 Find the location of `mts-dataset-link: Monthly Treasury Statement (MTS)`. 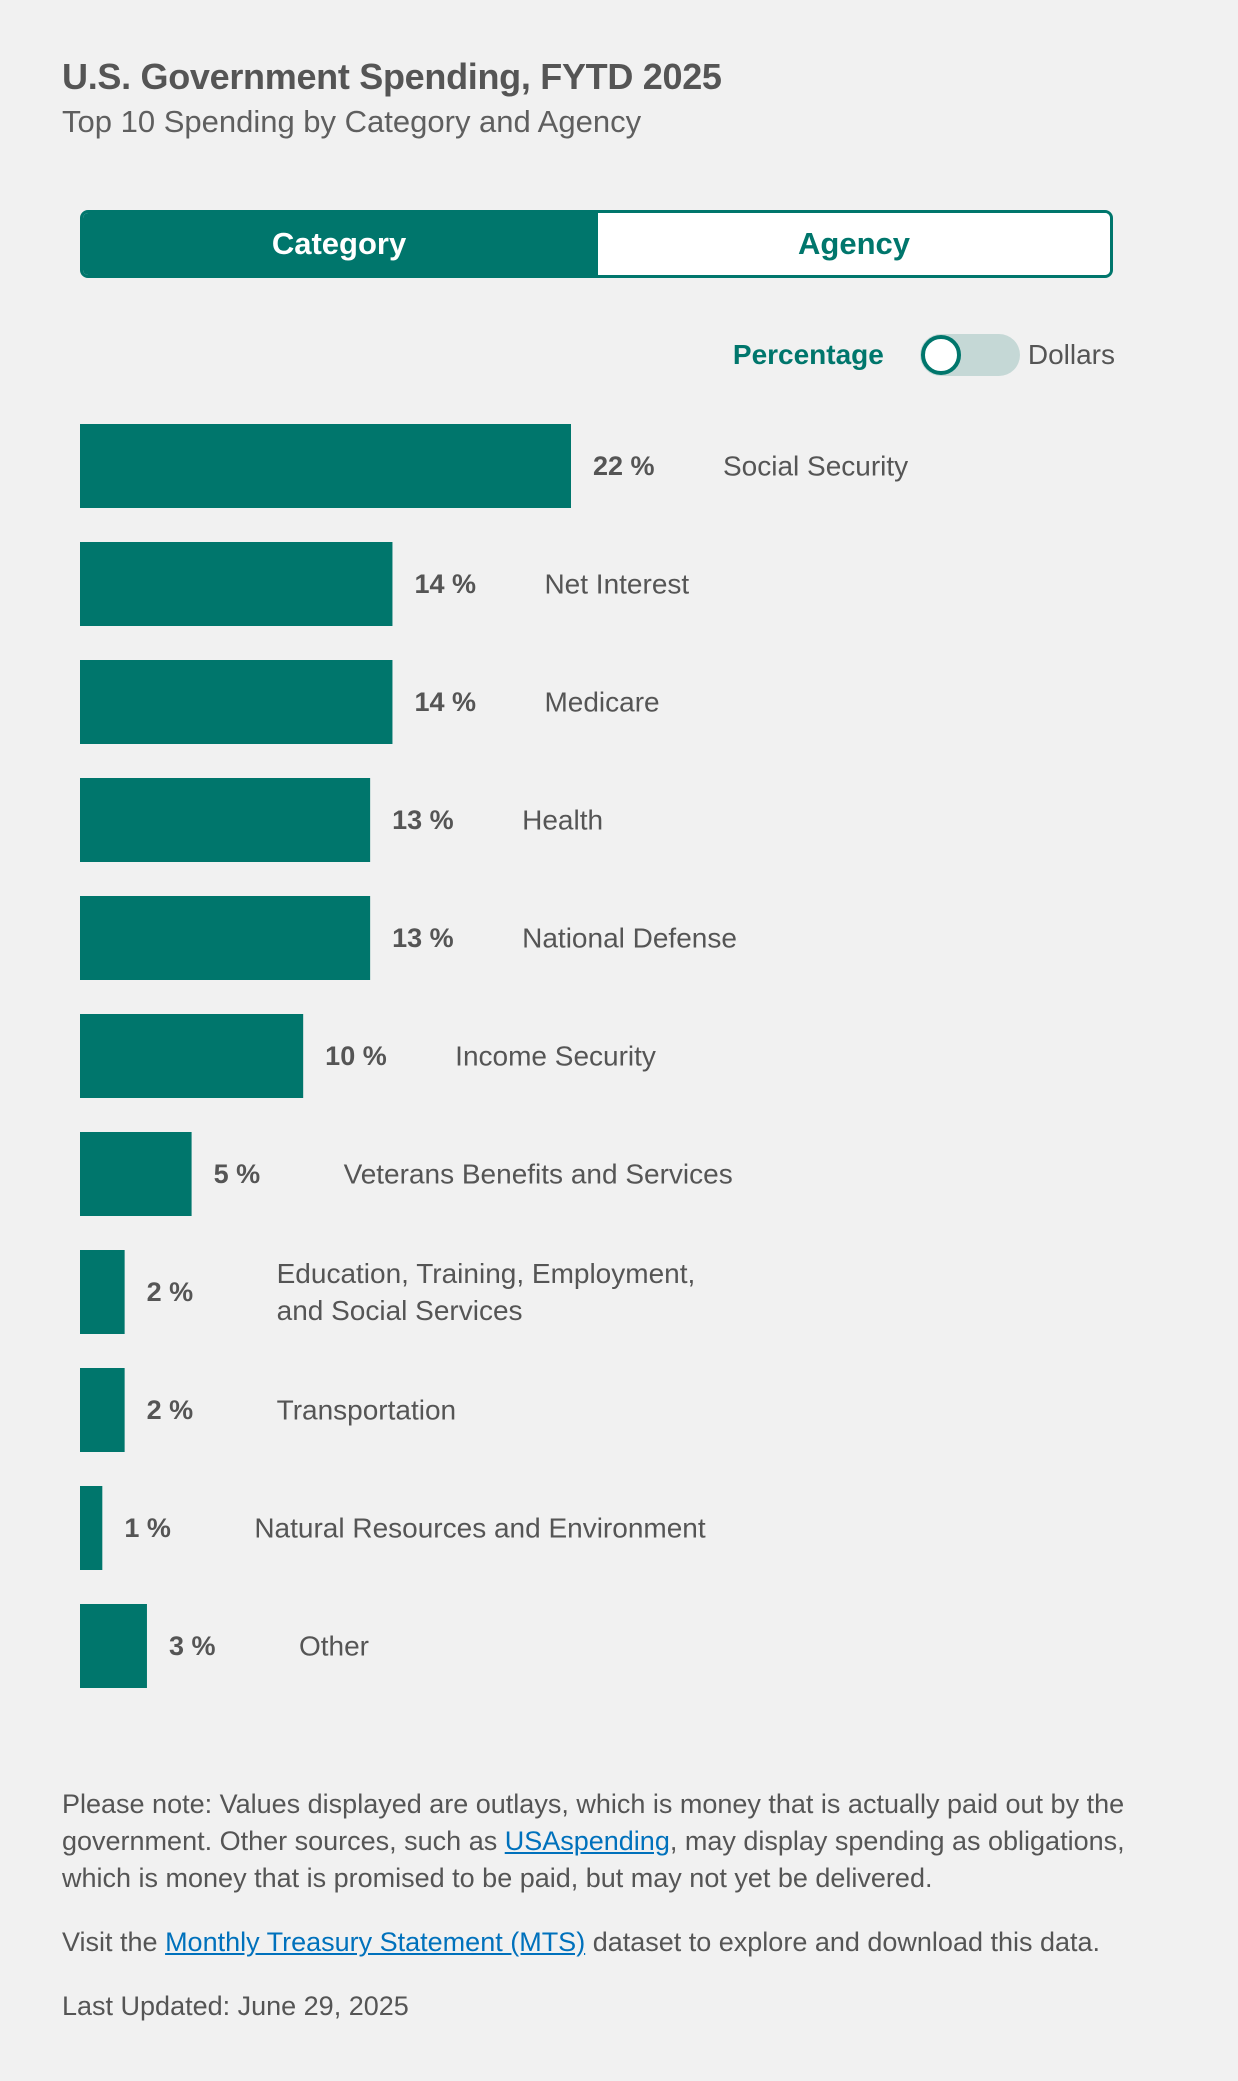

mts-dataset-link: Monthly Treasury Statement (MTS) is located at coordinates (375, 1942).